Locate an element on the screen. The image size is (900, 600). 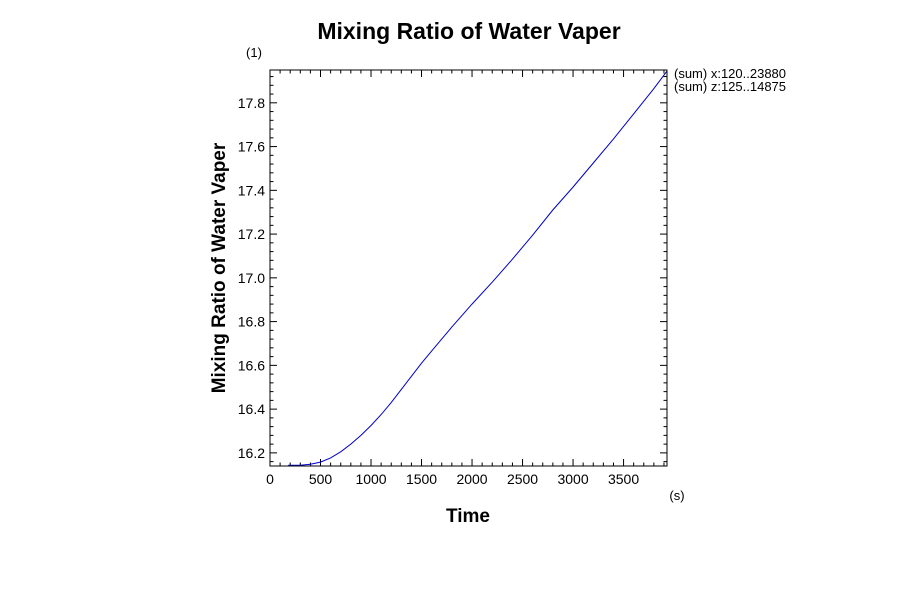
annotation-z-range: (sum) z:125..14875 is located at coordinates (730, 86).